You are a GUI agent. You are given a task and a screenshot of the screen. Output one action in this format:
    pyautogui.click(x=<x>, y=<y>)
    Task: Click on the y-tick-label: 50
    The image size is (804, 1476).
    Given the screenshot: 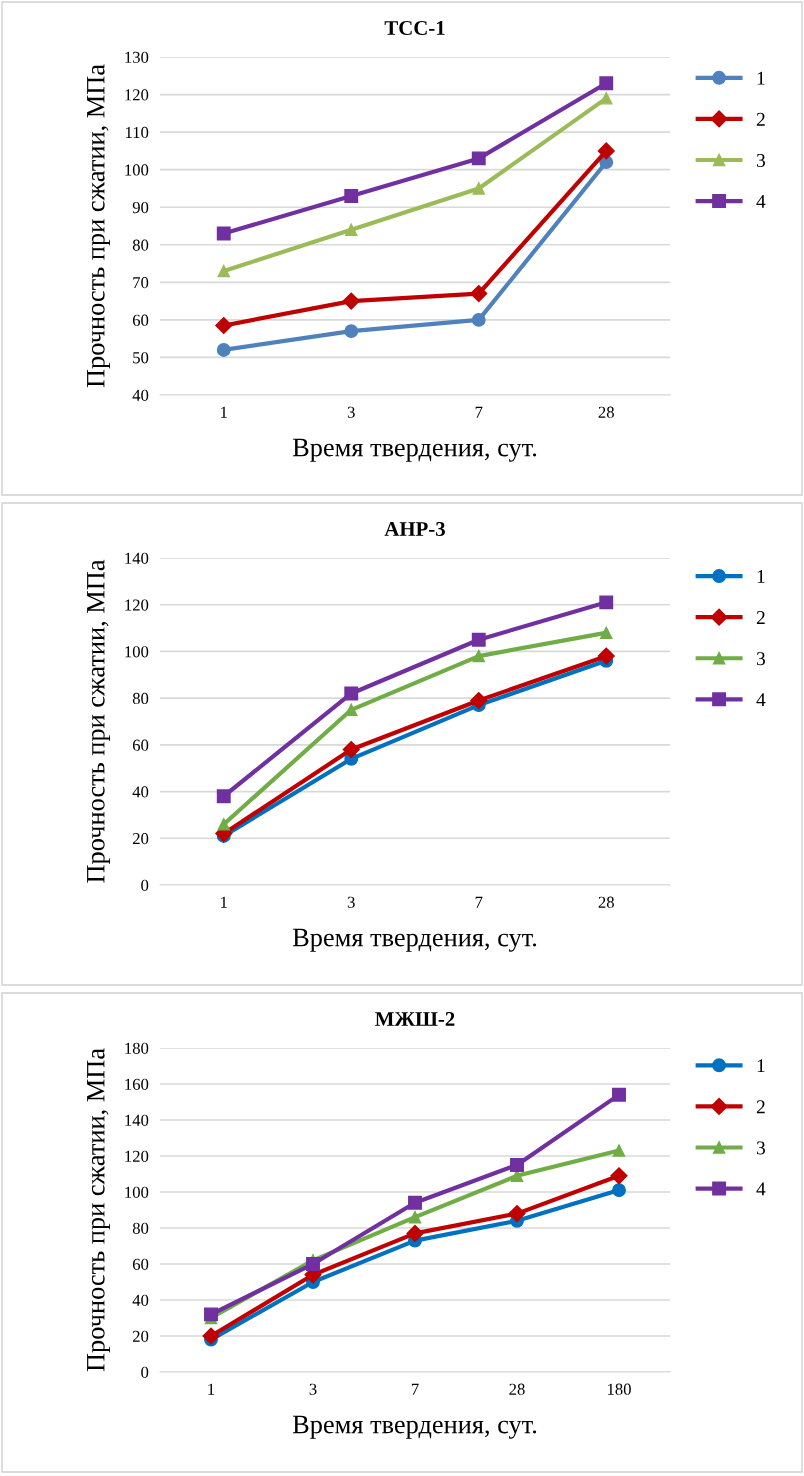 What is the action you would take?
    pyautogui.click(x=141, y=358)
    